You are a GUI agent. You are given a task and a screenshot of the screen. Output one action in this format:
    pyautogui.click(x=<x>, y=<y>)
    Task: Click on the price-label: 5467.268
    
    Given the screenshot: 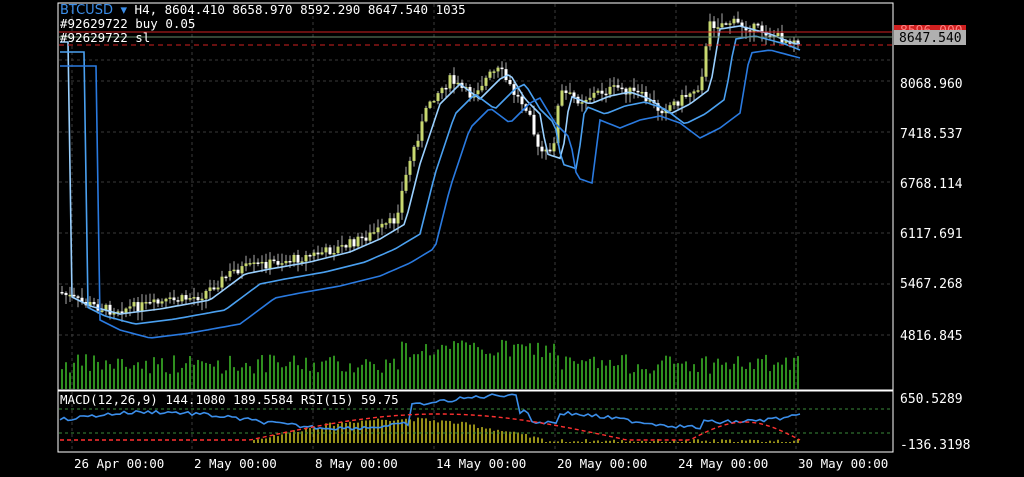 What is the action you would take?
    pyautogui.click(x=931, y=284)
    